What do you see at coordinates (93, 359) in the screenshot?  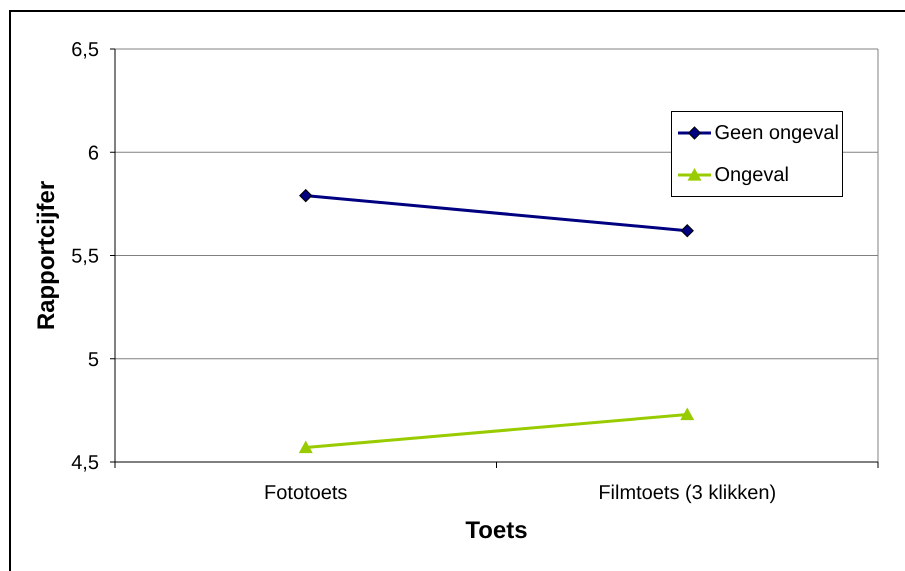 I see `y-tick-label: 5` at bounding box center [93, 359].